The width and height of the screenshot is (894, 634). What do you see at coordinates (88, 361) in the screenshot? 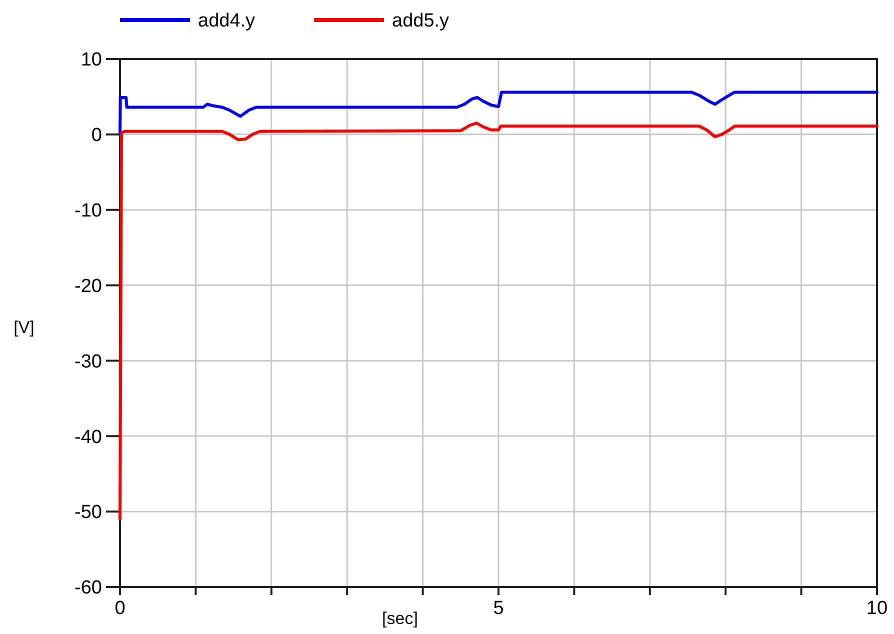
I see `y-tick-label: -30` at bounding box center [88, 361].